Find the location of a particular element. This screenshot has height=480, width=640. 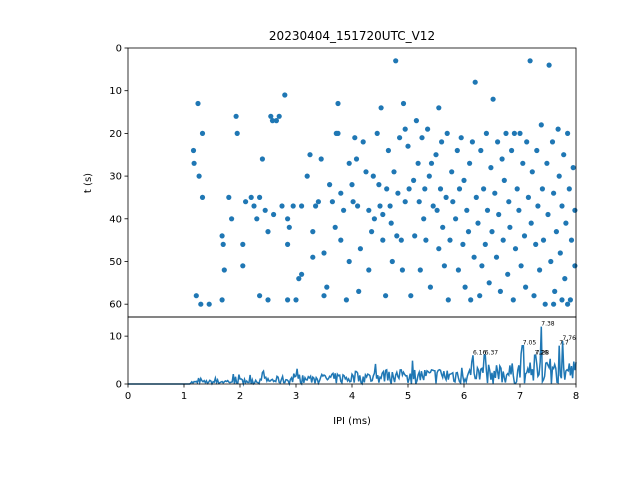

scatter-y-tick-label: 60 is located at coordinates (115, 305).